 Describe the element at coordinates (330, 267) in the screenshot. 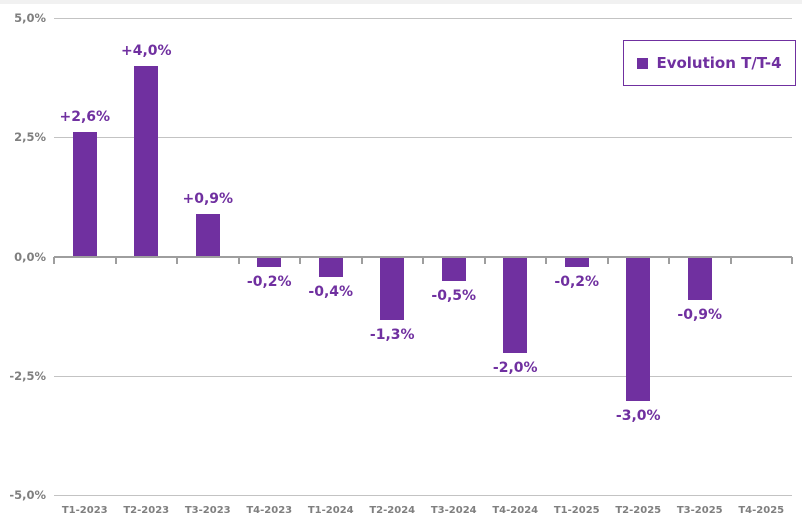

I see `bar-T1-2024` at that location.